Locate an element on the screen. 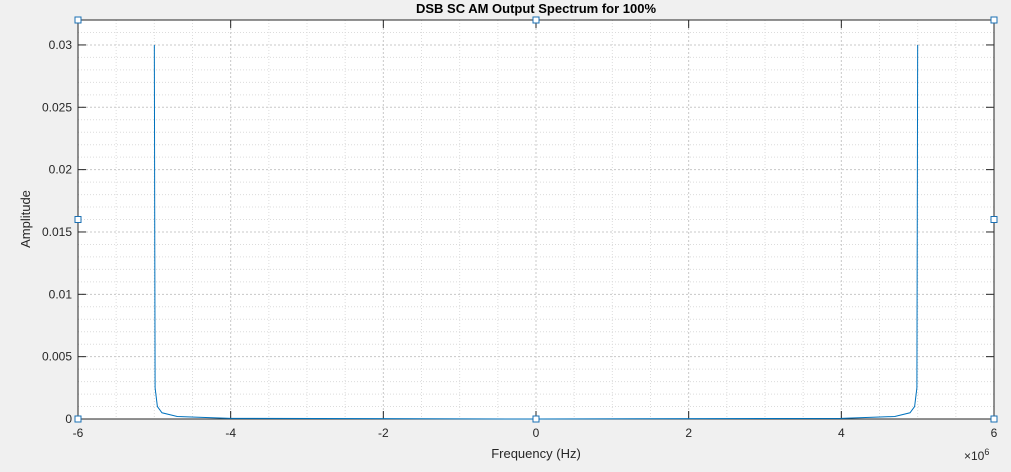  x-tick-label: -6 is located at coordinates (78, 433).